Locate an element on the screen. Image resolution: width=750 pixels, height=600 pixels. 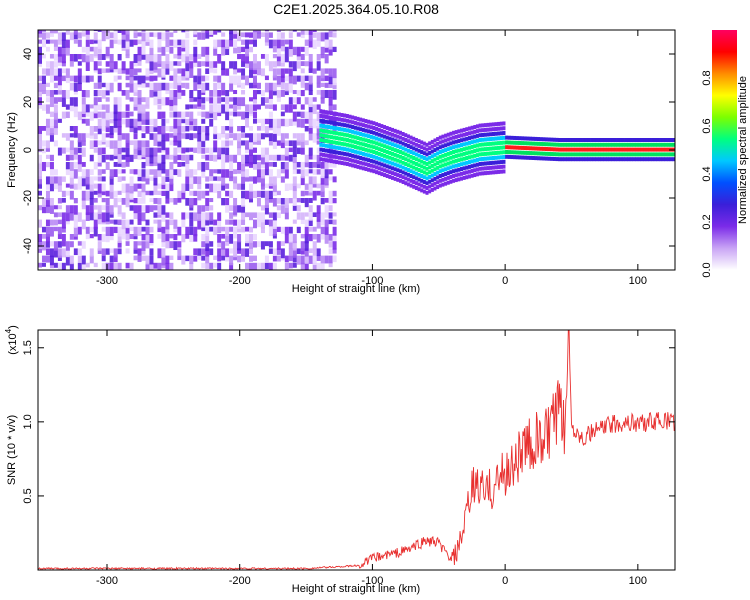
colorbar-tick-label: 0.0 is located at coordinates (707, 269).